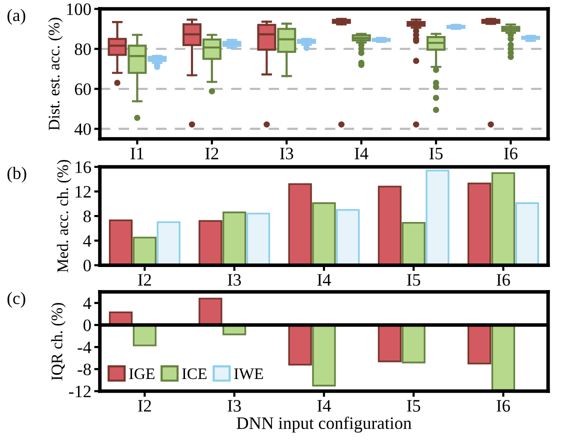 This screenshot has width=561, height=445. What do you see at coordinates (82, 49) in the screenshot?
I see `y-tick-label: 80` at bounding box center [82, 49].